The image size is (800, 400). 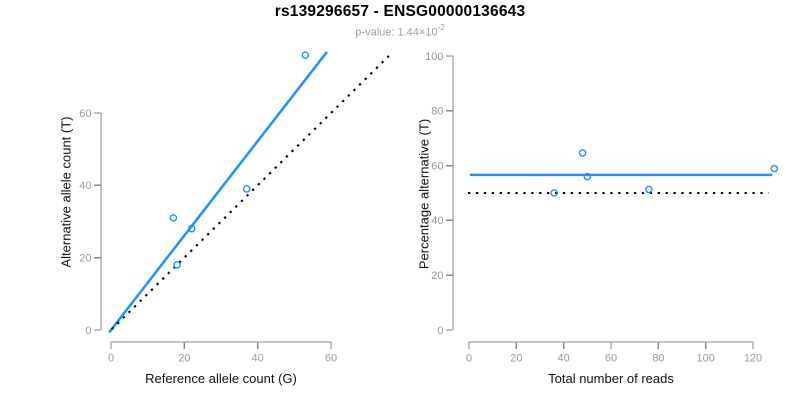 What do you see at coordinates (753, 359) in the screenshot?
I see `x-tick-label: 120` at bounding box center [753, 359].